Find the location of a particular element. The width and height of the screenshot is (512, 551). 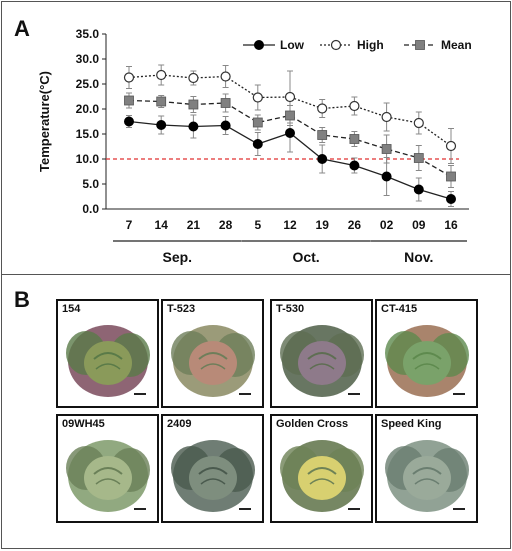

legend-label-high: High is located at coordinates (370, 45).